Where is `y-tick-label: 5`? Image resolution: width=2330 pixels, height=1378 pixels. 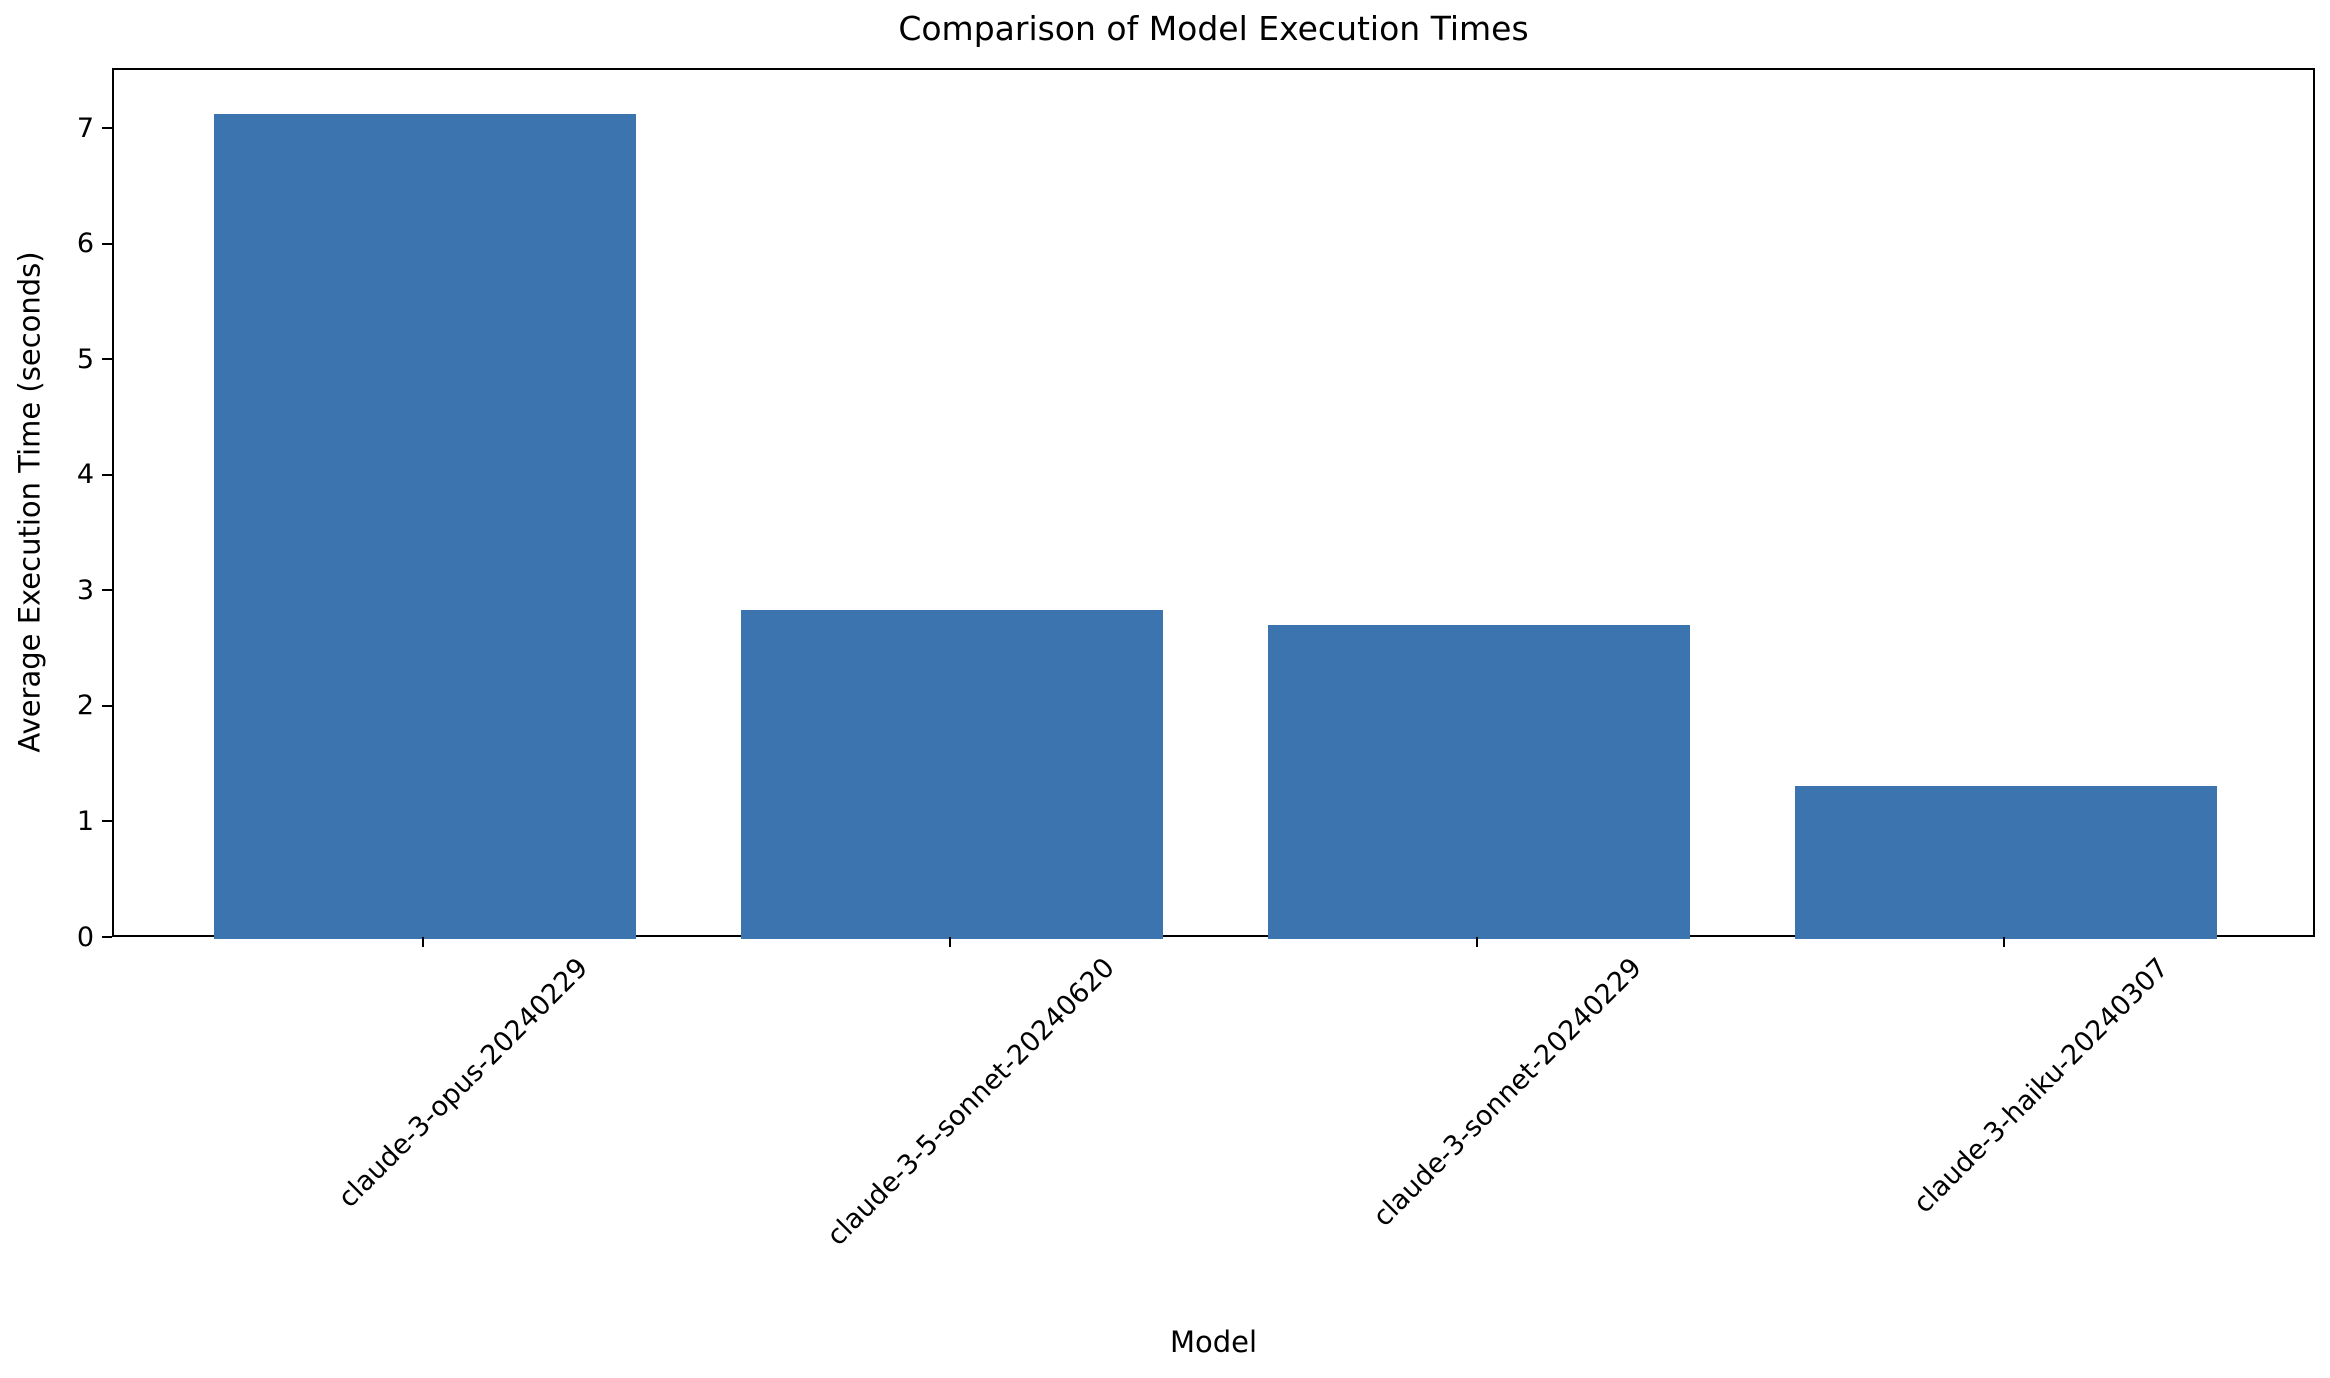
y-tick-label: 5 is located at coordinates (85, 359).